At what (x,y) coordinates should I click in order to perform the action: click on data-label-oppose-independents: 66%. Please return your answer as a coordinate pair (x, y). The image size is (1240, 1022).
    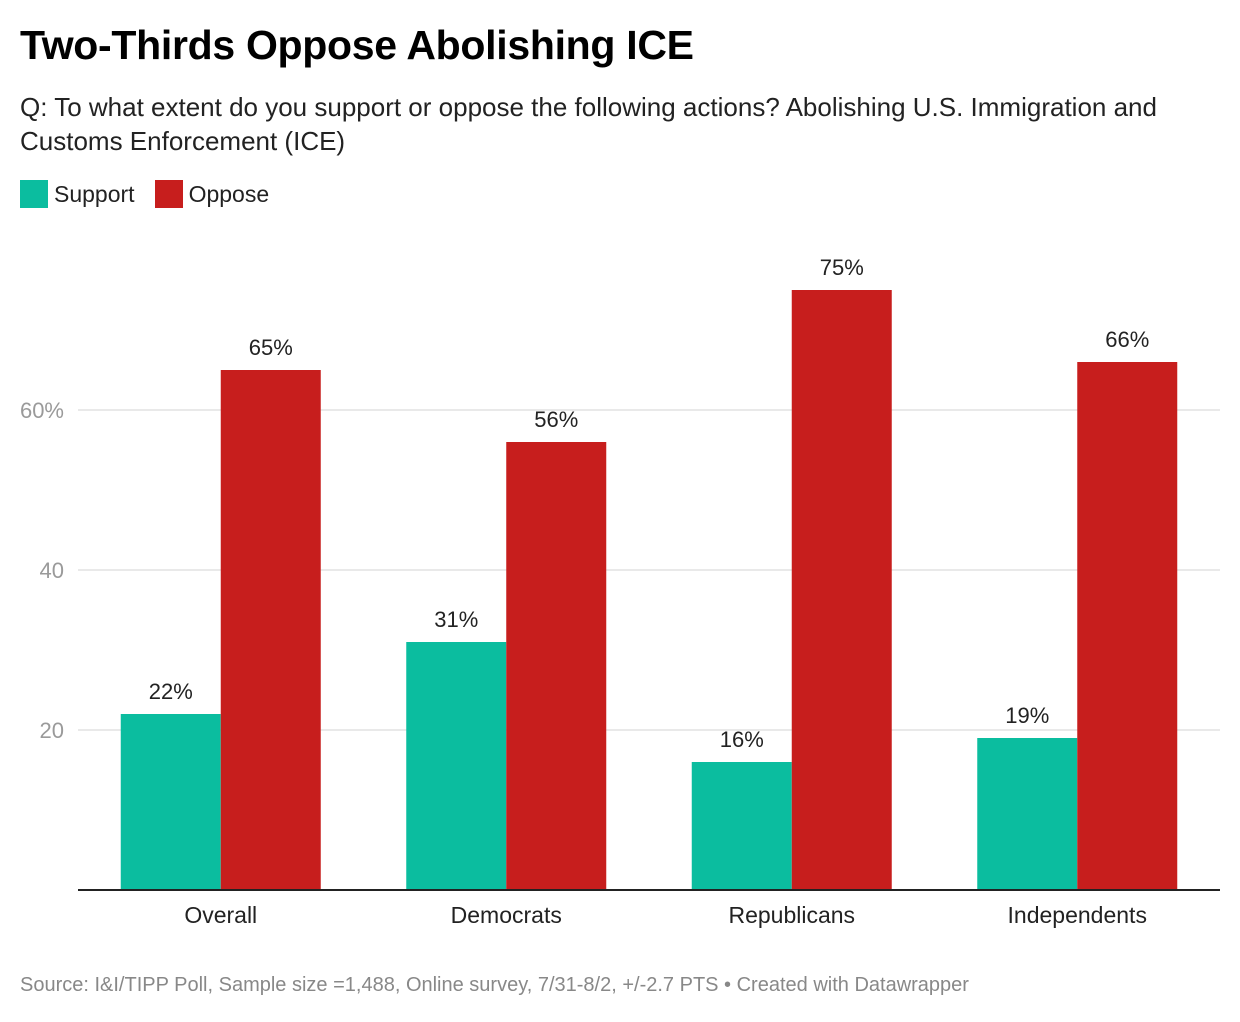
    Looking at the image, I should click on (1127, 339).